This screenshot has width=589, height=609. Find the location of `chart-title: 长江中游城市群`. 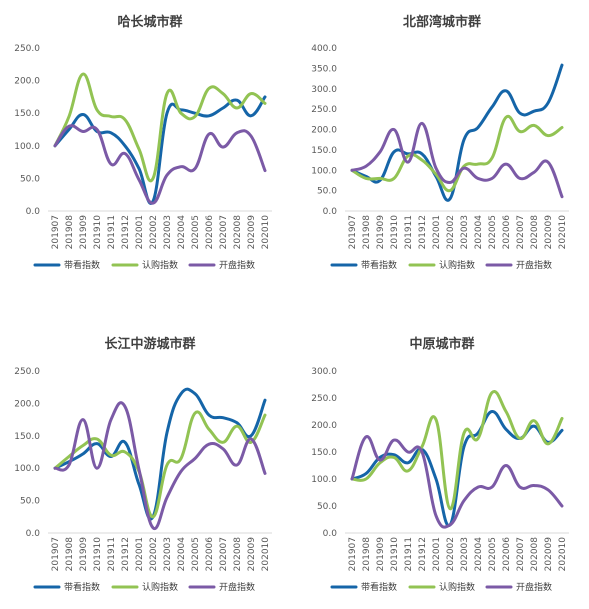

chart-title: 长江中游城市群 is located at coordinates (149, 344).